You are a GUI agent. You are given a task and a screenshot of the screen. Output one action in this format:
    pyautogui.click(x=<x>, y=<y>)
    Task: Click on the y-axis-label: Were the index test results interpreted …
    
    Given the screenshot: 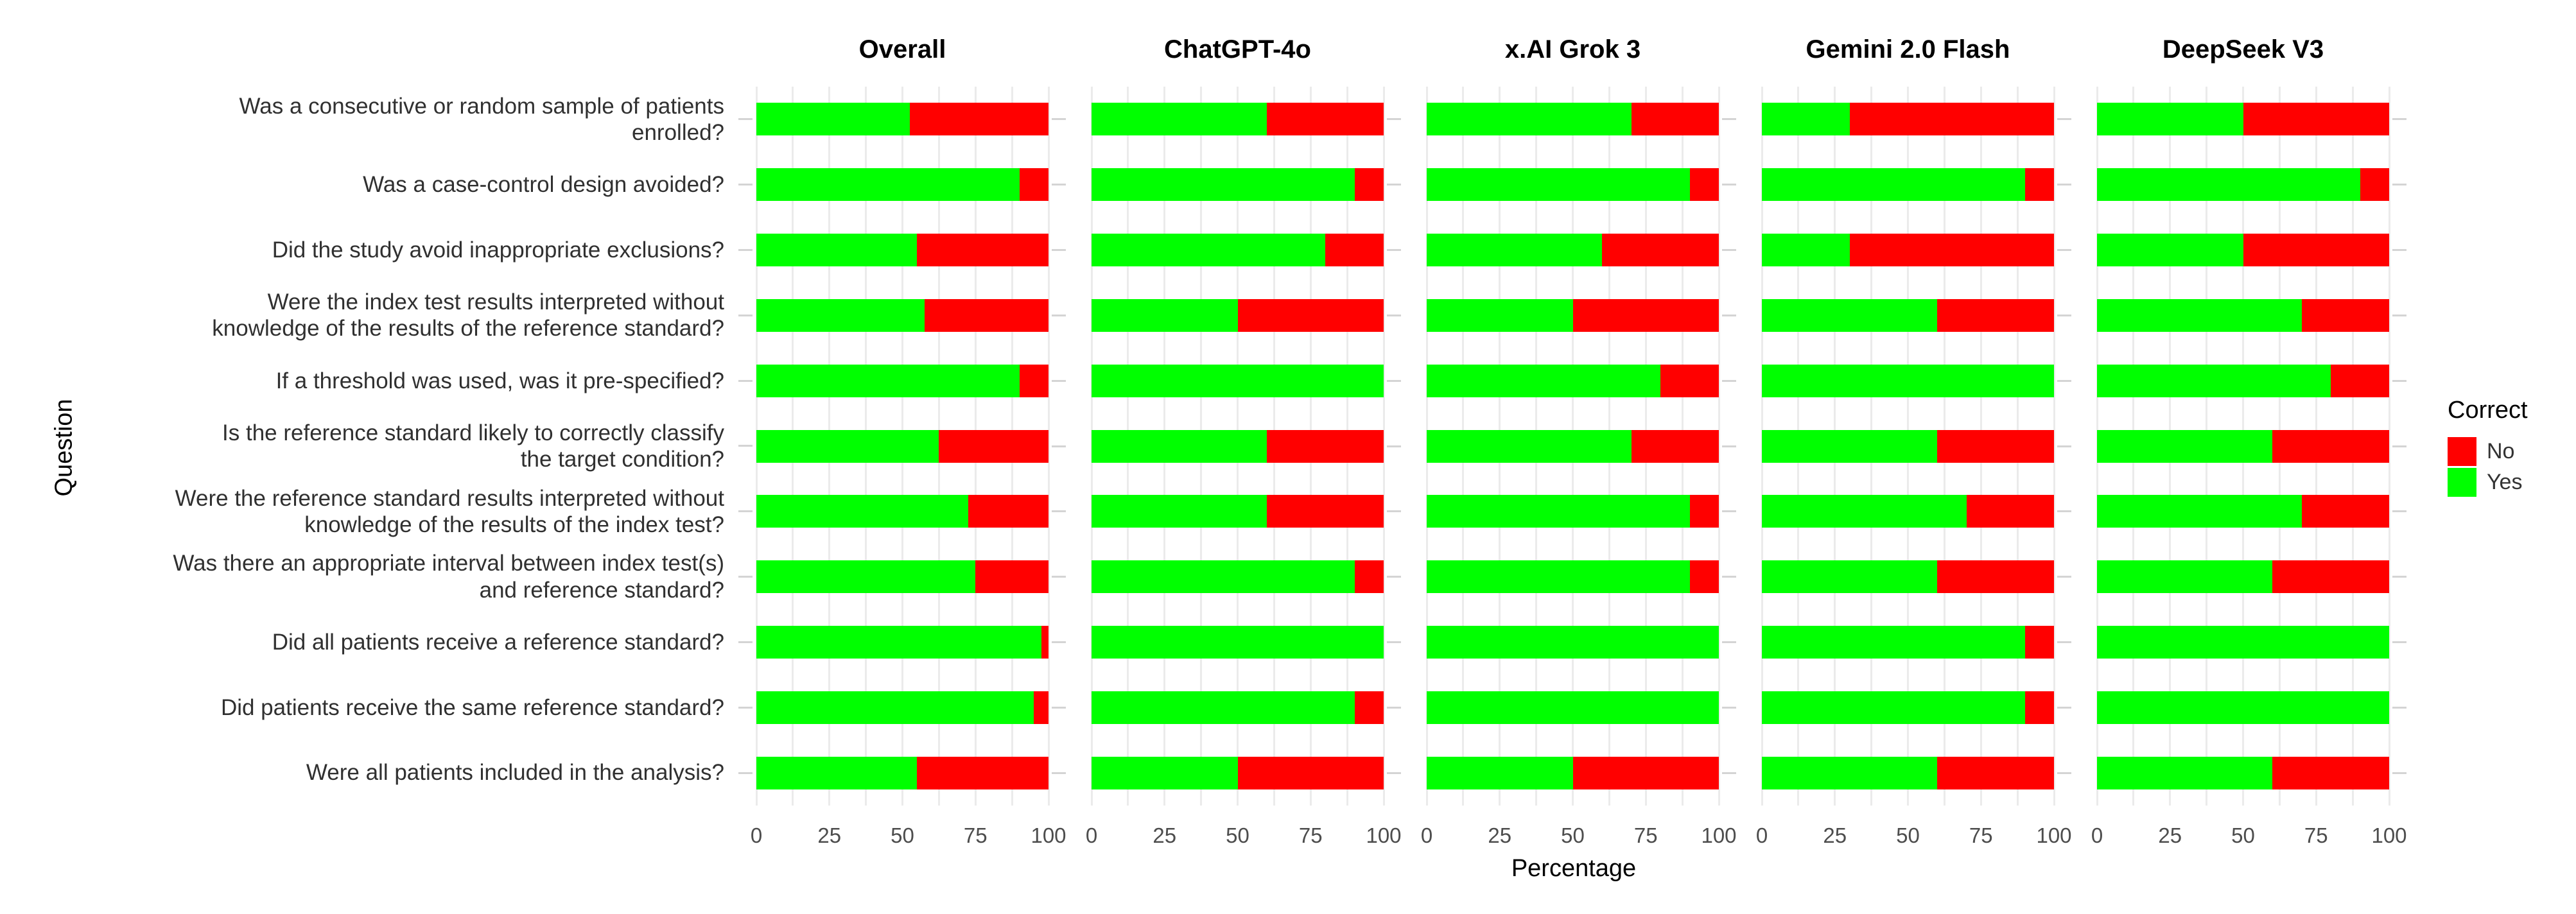 What is the action you would take?
    pyautogui.click(x=468, y=315)
    